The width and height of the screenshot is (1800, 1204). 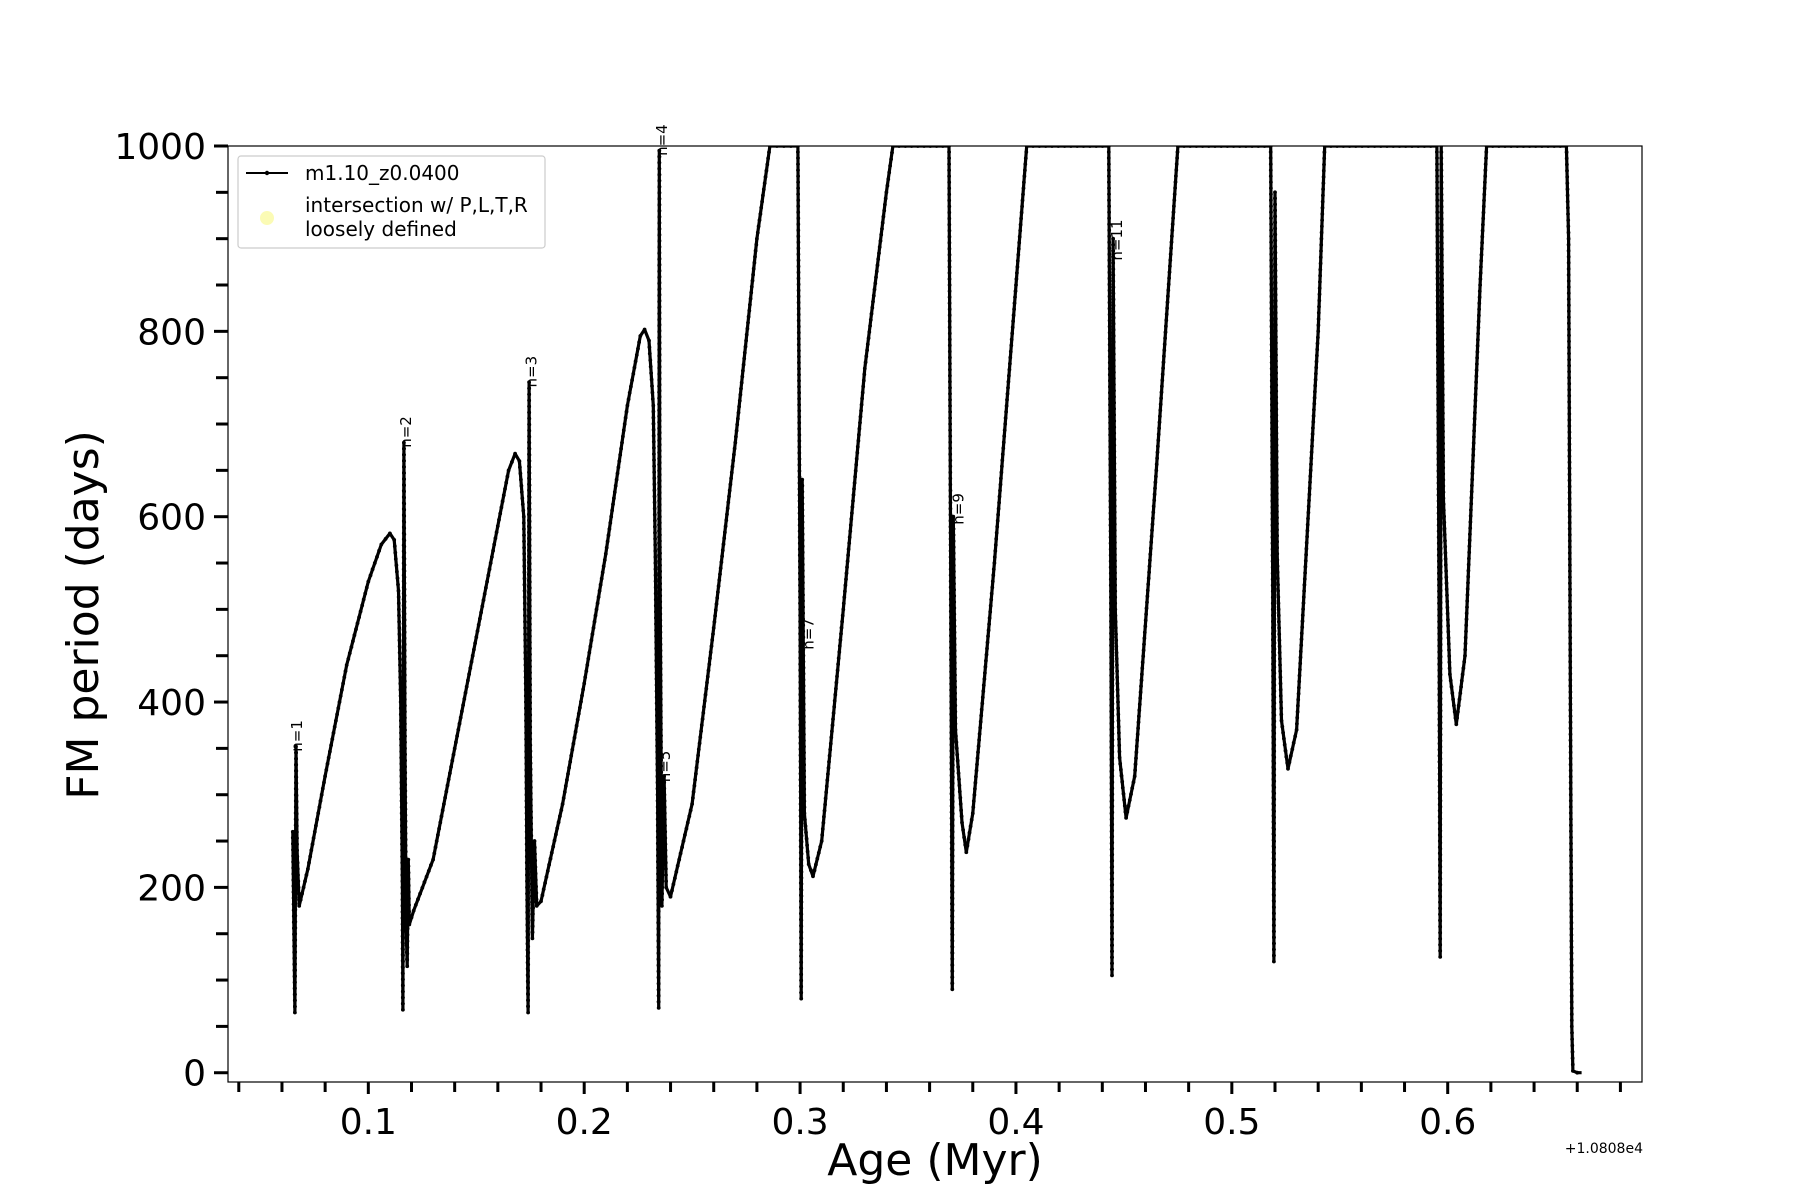 What do you see at coordinates (584, 1122) in the screenshot?
I see `x-tick-label: 0.2` at bounding box center [584, 1122].